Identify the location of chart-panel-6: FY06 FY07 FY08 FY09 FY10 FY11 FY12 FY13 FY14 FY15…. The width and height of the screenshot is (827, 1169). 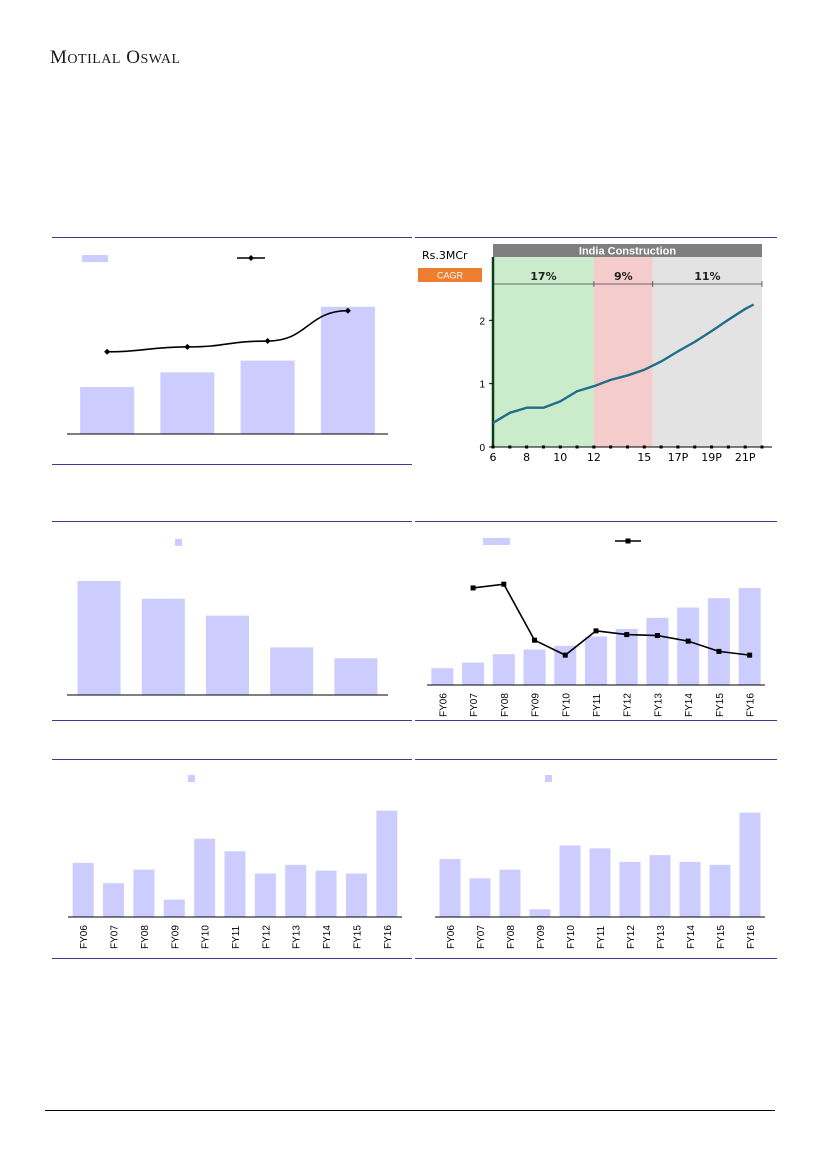
(596, 859).